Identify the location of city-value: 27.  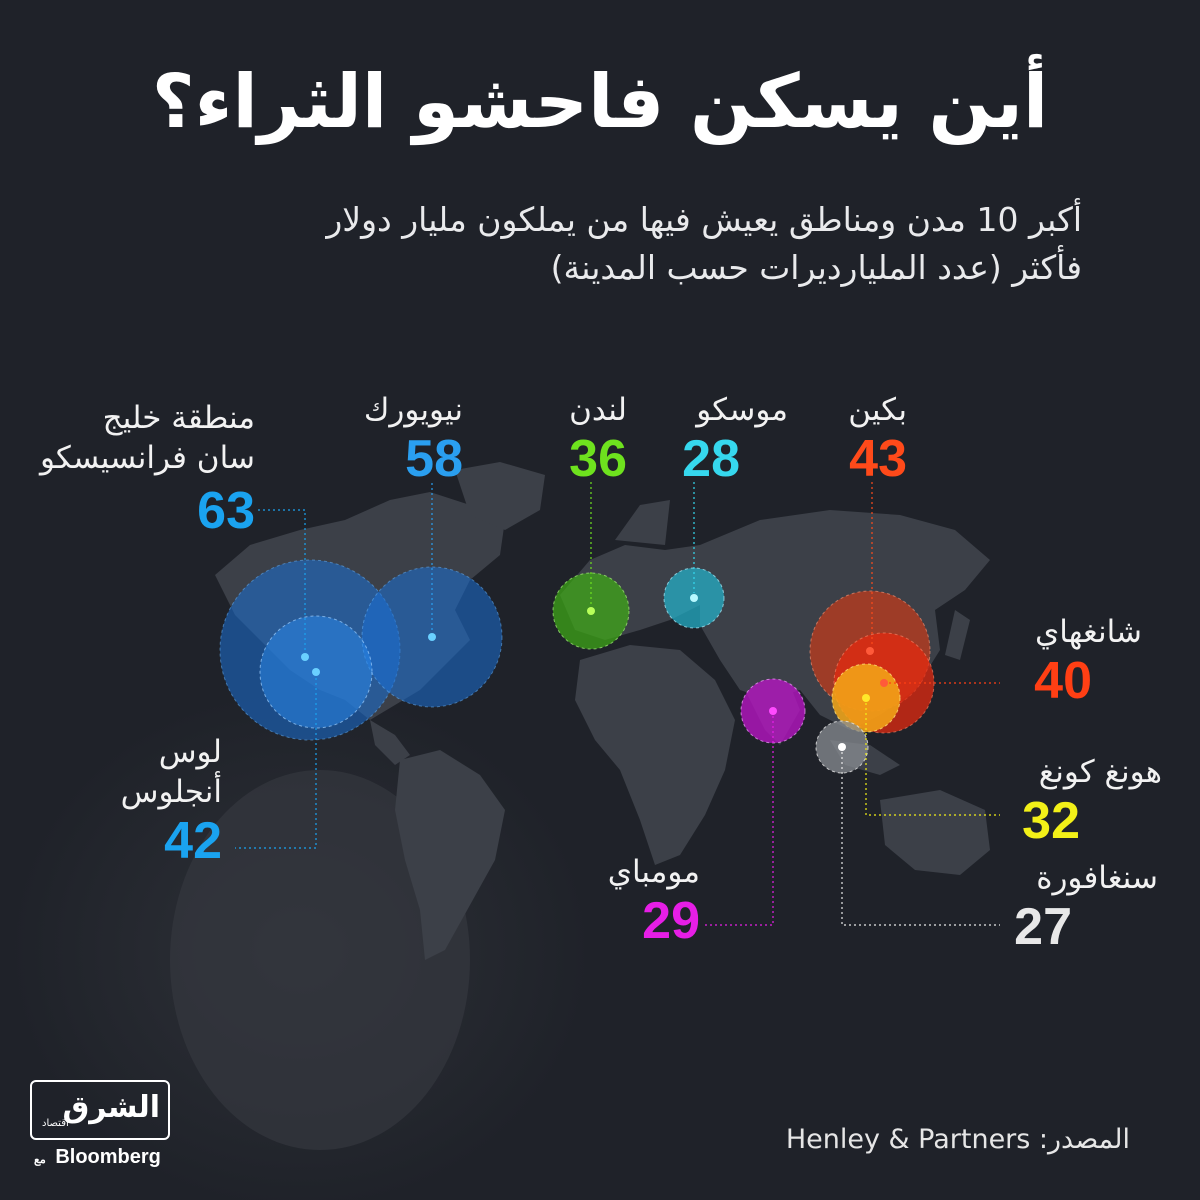
(1043, 927).